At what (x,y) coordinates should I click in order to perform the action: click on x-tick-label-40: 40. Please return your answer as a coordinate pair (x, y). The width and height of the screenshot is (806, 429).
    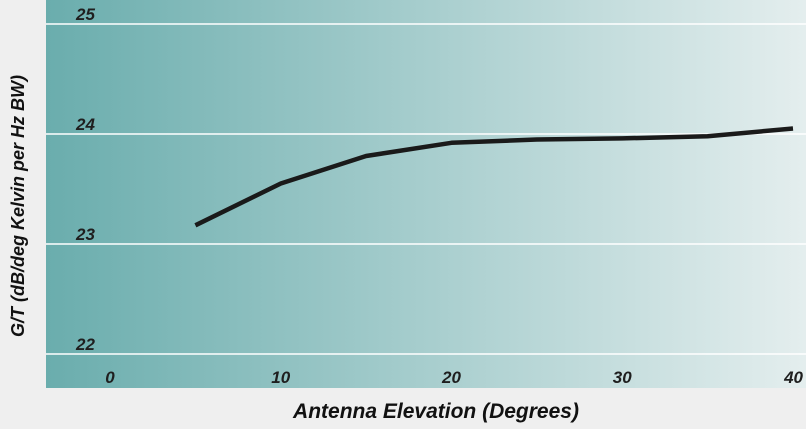
    Looking at the image, I should click on (793, 377).